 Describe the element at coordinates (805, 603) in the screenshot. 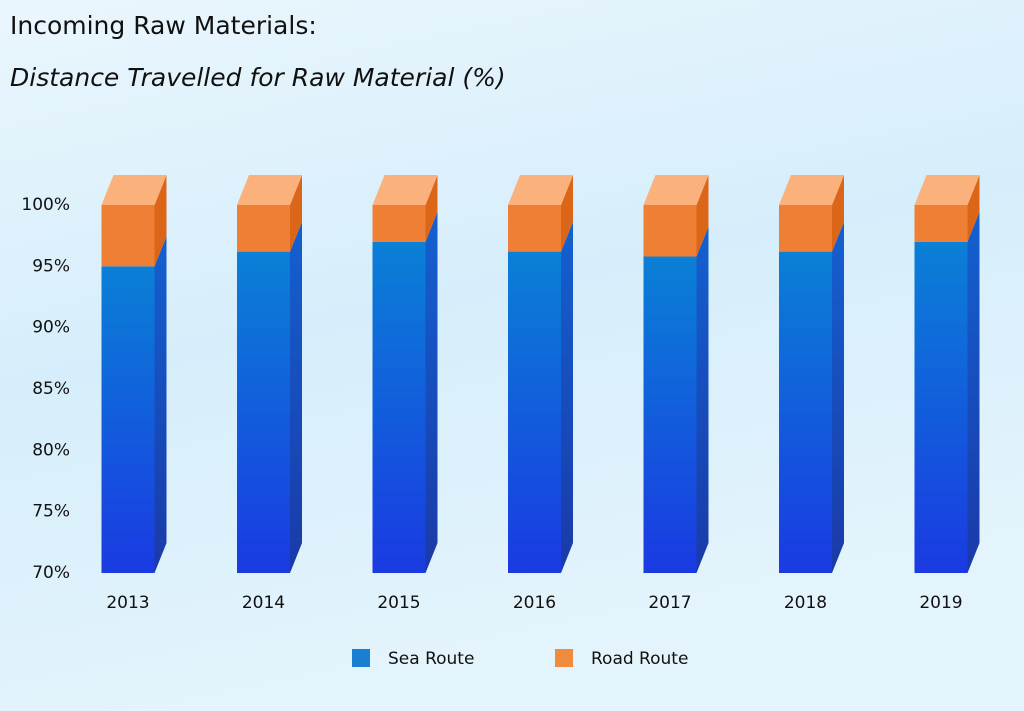

I see `x-tick-label: 2018` at that location.